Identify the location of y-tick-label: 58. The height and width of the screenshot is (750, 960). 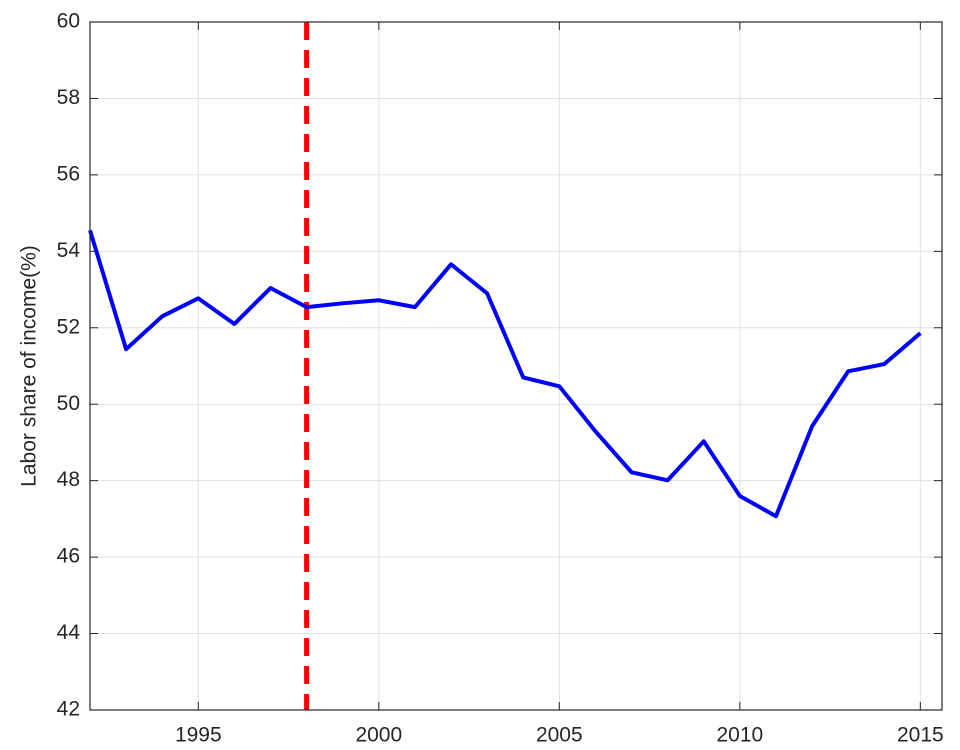
(68, 97).